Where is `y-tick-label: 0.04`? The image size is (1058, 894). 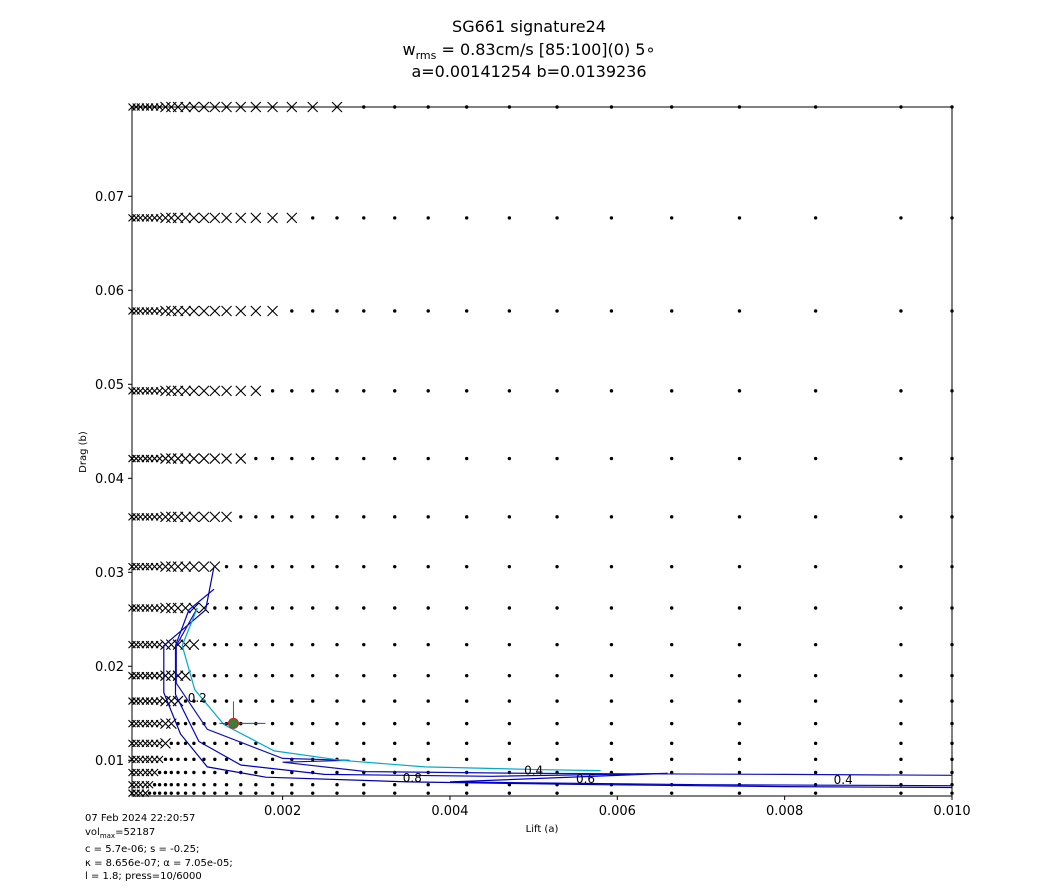
y-tick-label: 0.04 is located at coordinates (109, 479).